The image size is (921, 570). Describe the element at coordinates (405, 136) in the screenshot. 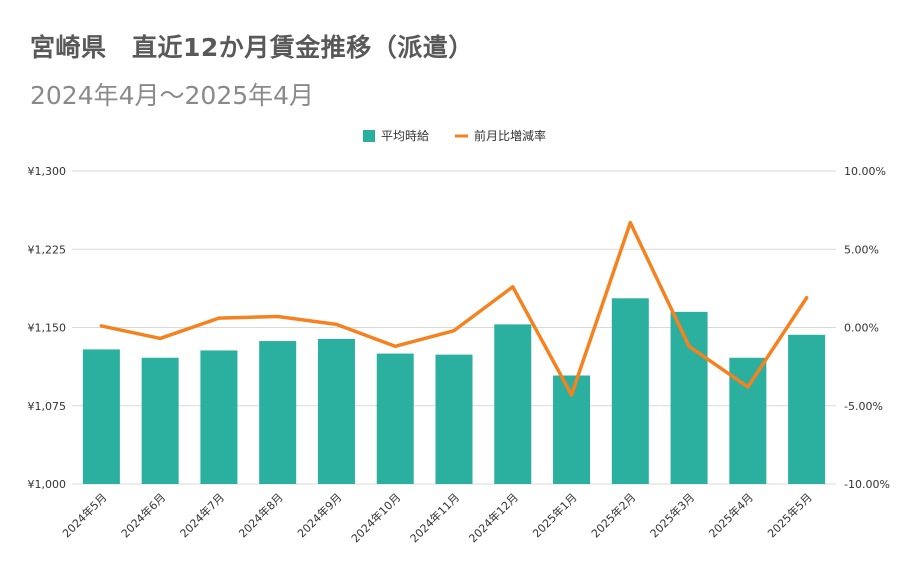

I see `legend-label-bar: 平均時給` at that location.